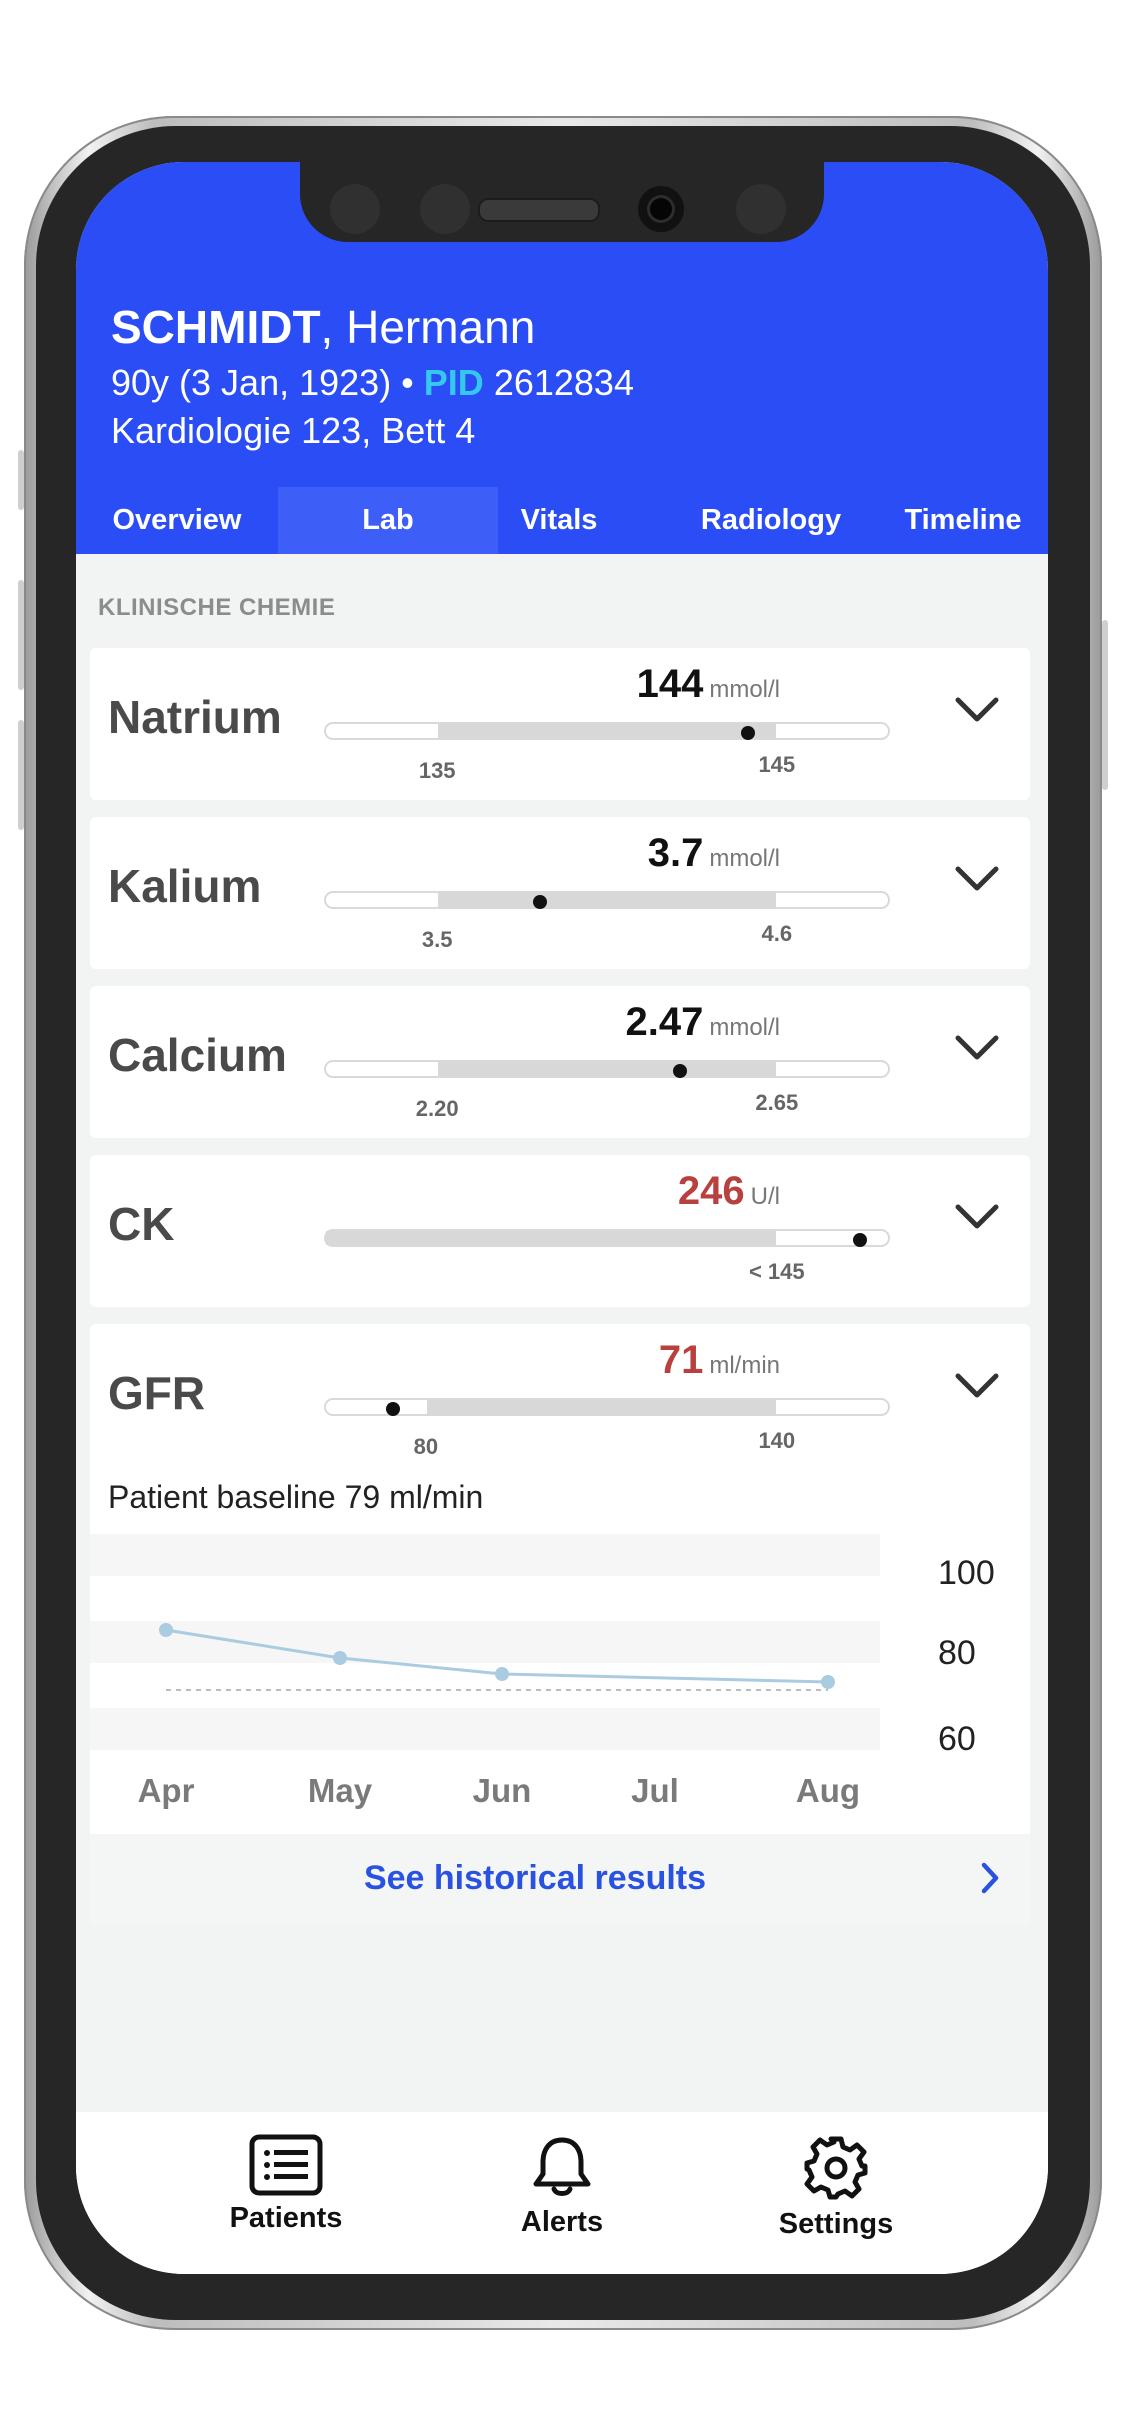 This screenshot has width=1125, height=2436. Describe the element at coordinates (711, 1191) in the screenshot. I see `lab-value: 246` at that location.